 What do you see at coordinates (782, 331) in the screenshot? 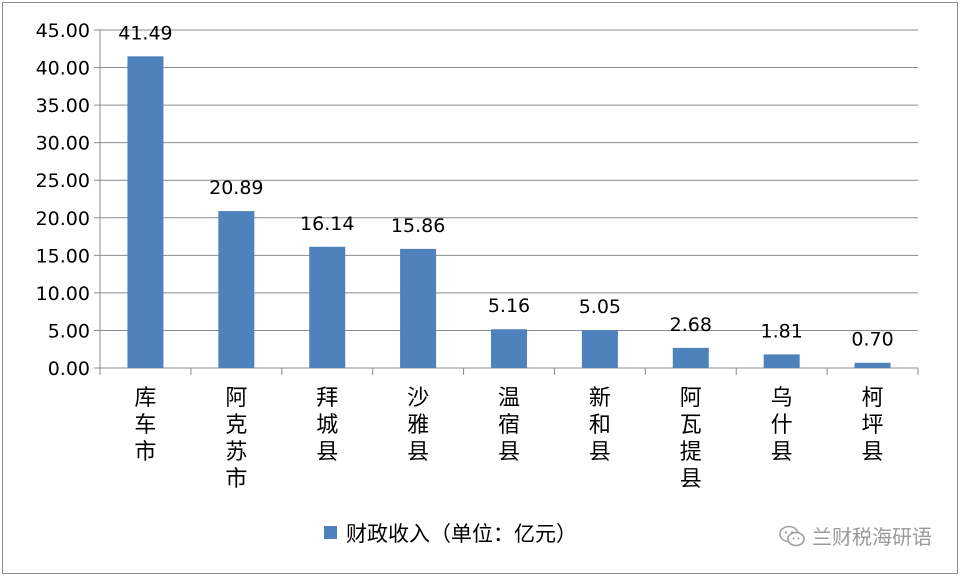
I see `data-label: 1.81` at bounding box center [782, 331].